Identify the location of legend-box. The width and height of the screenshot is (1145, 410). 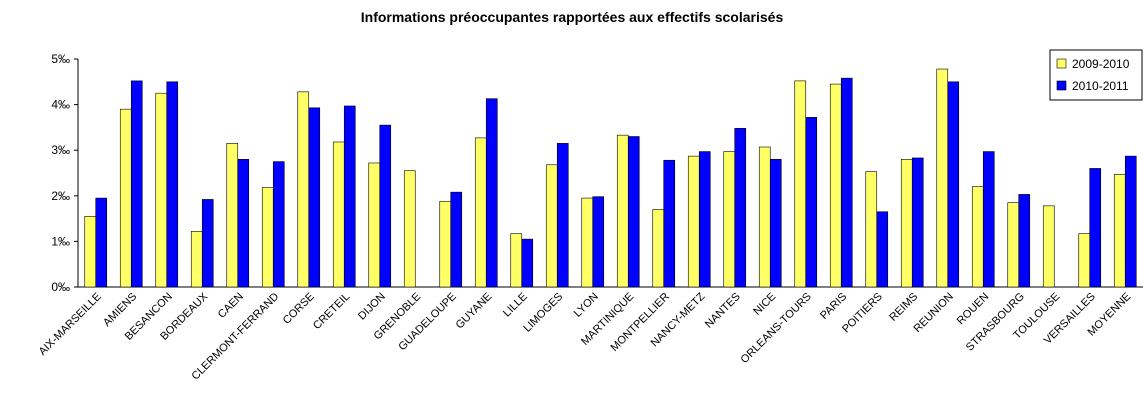
(1096, 75).